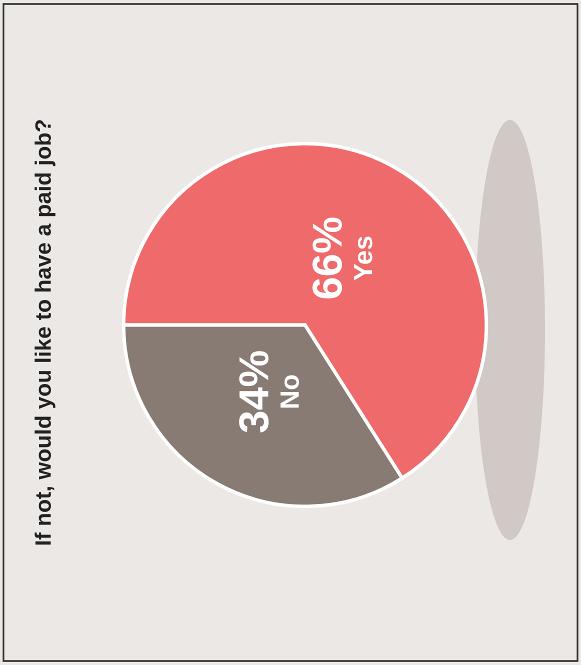  I want to click on data-label: 34%, so click(254, 391).